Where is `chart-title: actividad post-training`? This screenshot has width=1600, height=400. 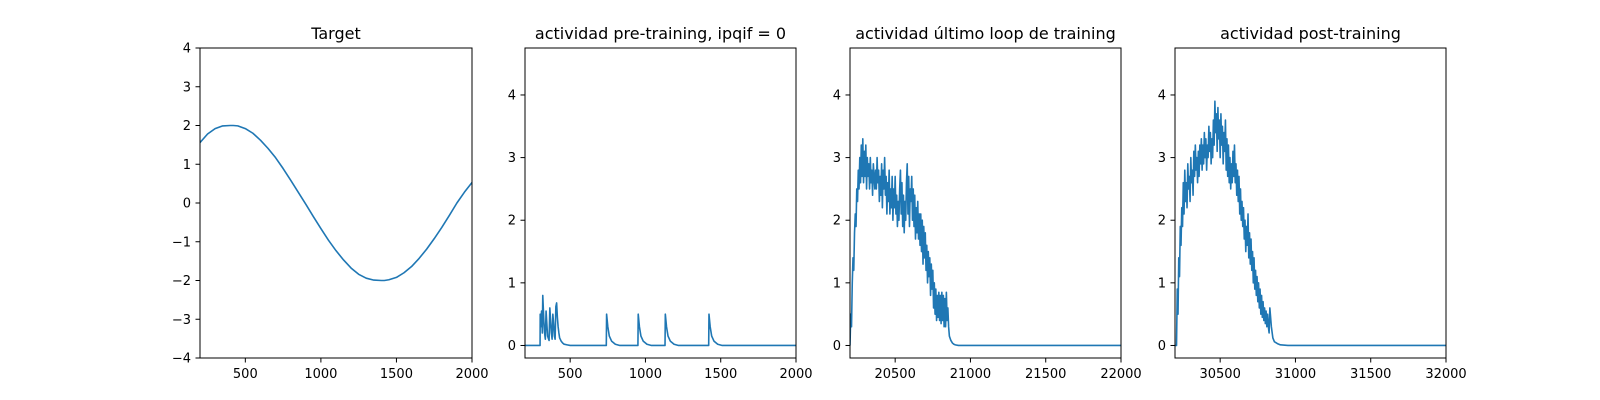 chart-title: actividad post-training is located at coordinates (1310, 33).